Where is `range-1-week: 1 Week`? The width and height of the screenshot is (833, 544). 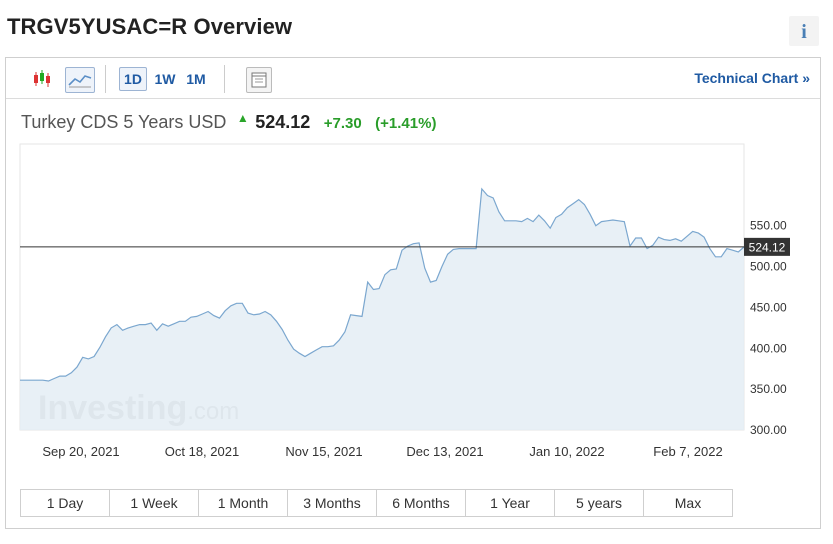 range-1-week: 1 Week is located at coordinates (154, 503).